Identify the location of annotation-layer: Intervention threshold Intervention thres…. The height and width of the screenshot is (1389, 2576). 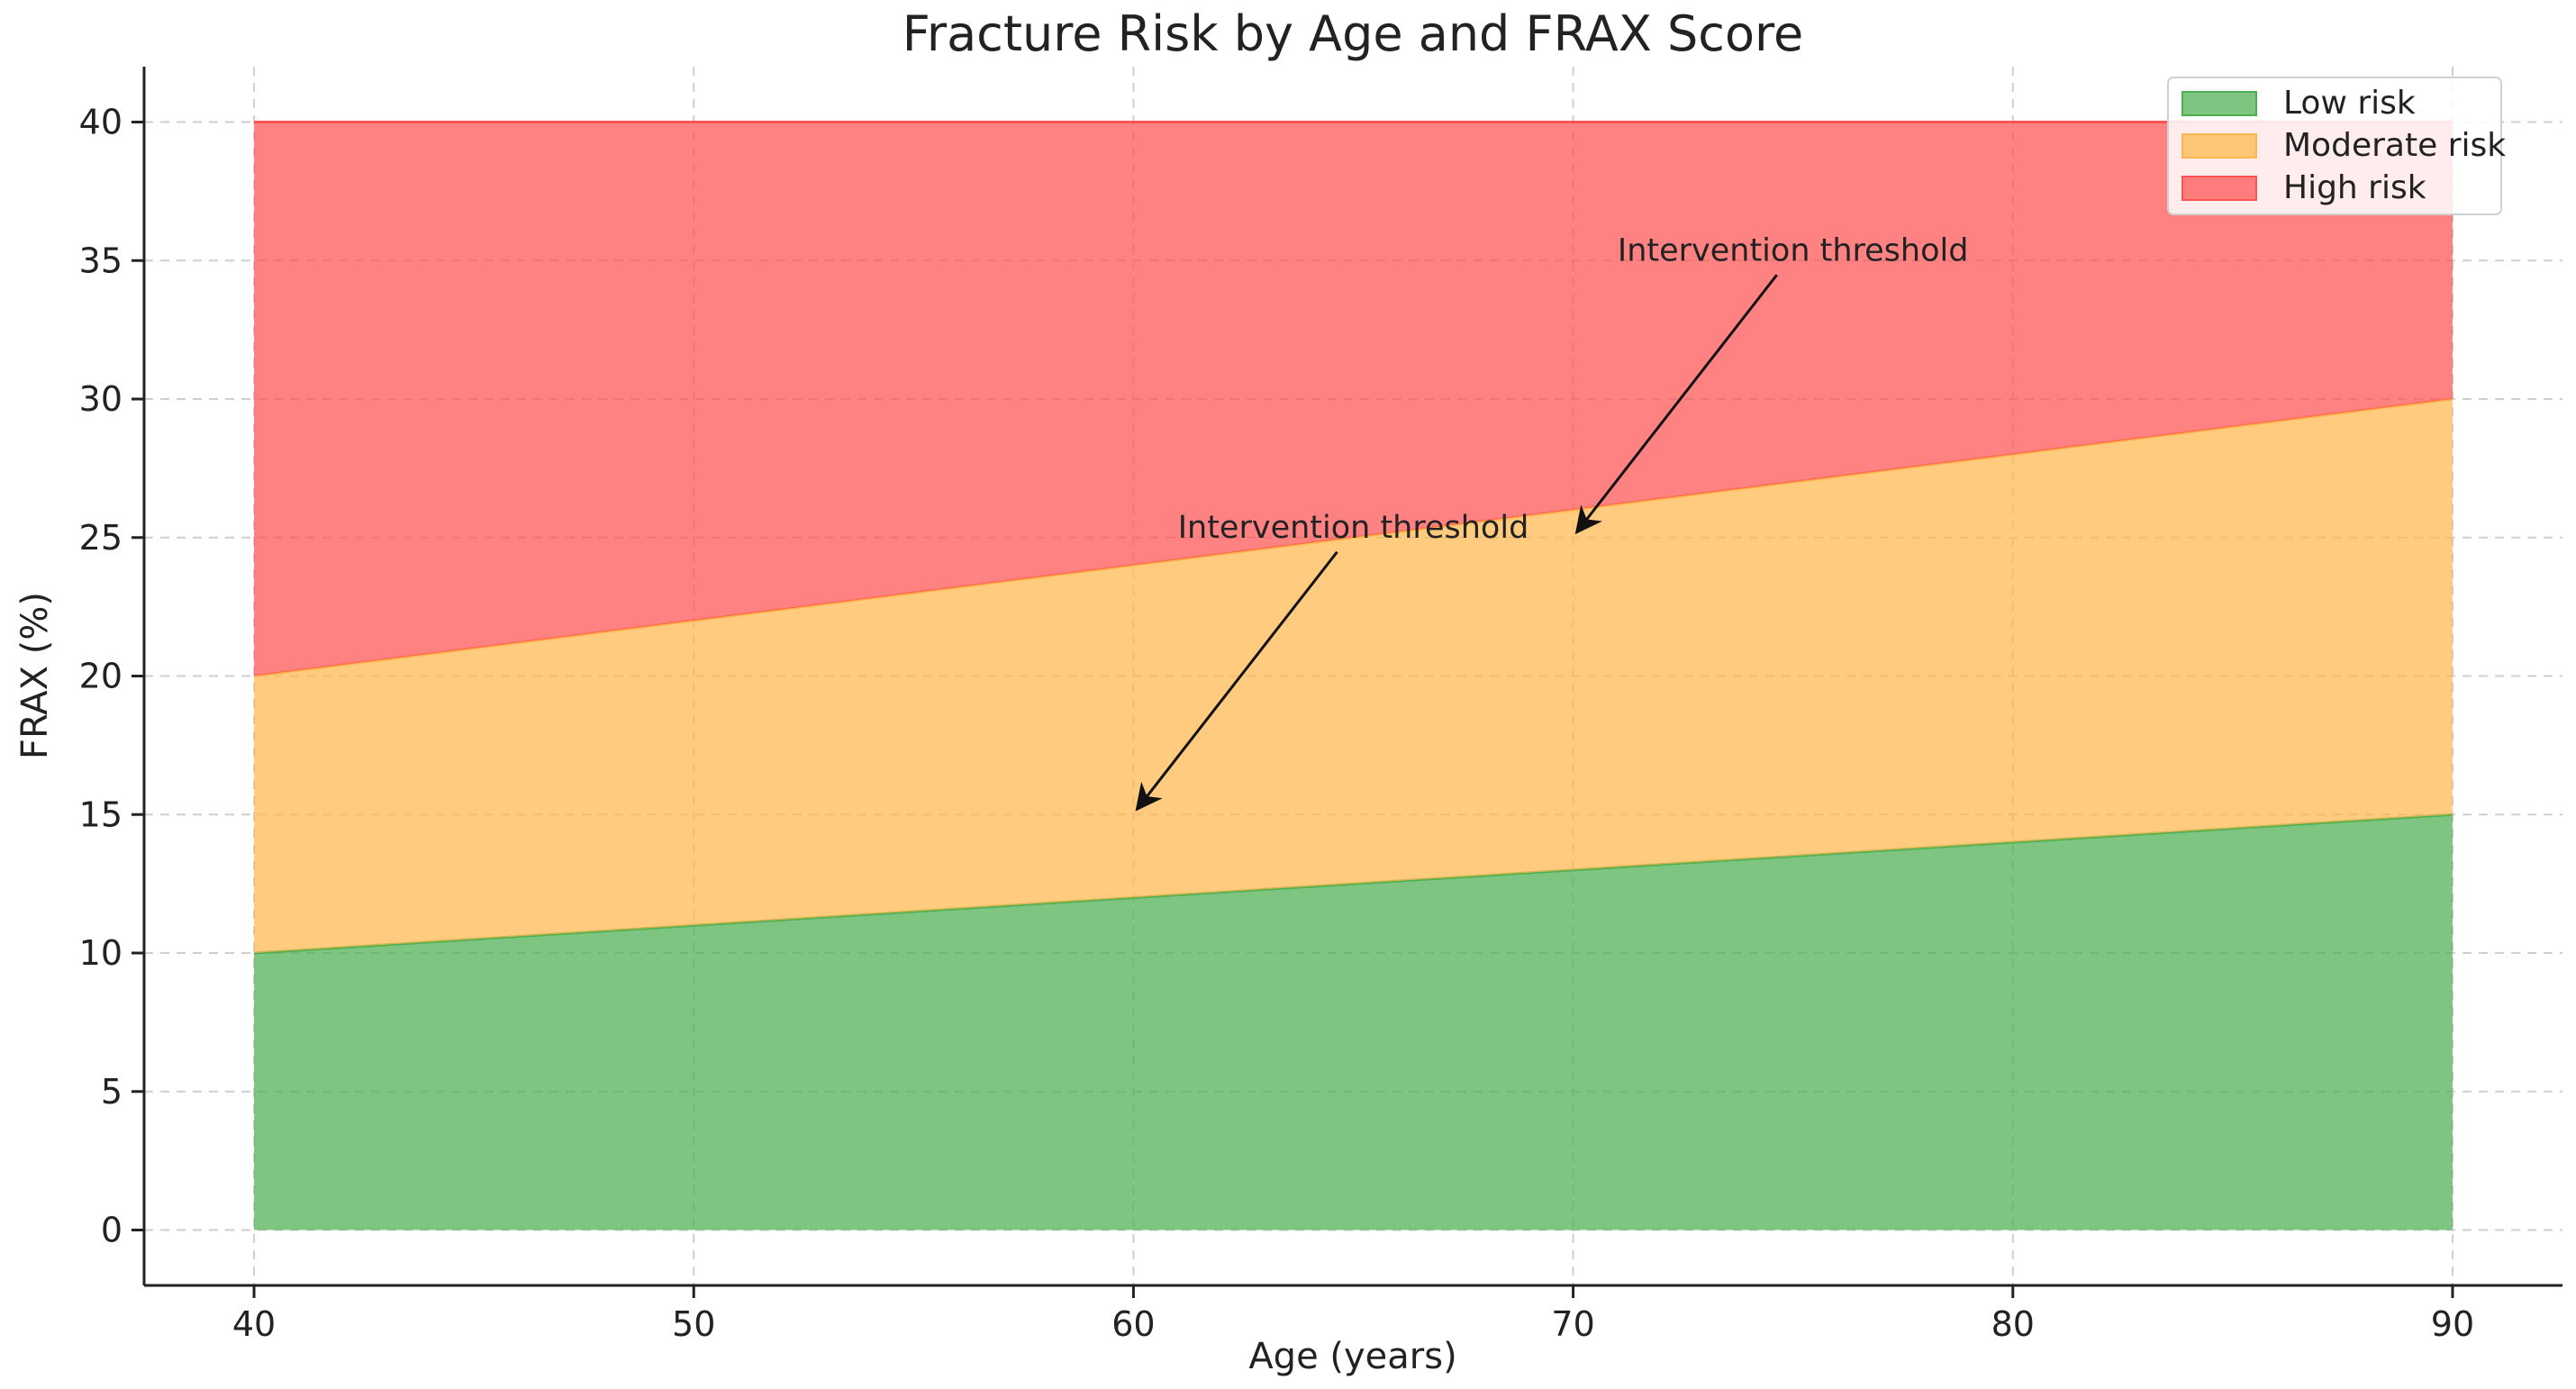
(1552, 522).